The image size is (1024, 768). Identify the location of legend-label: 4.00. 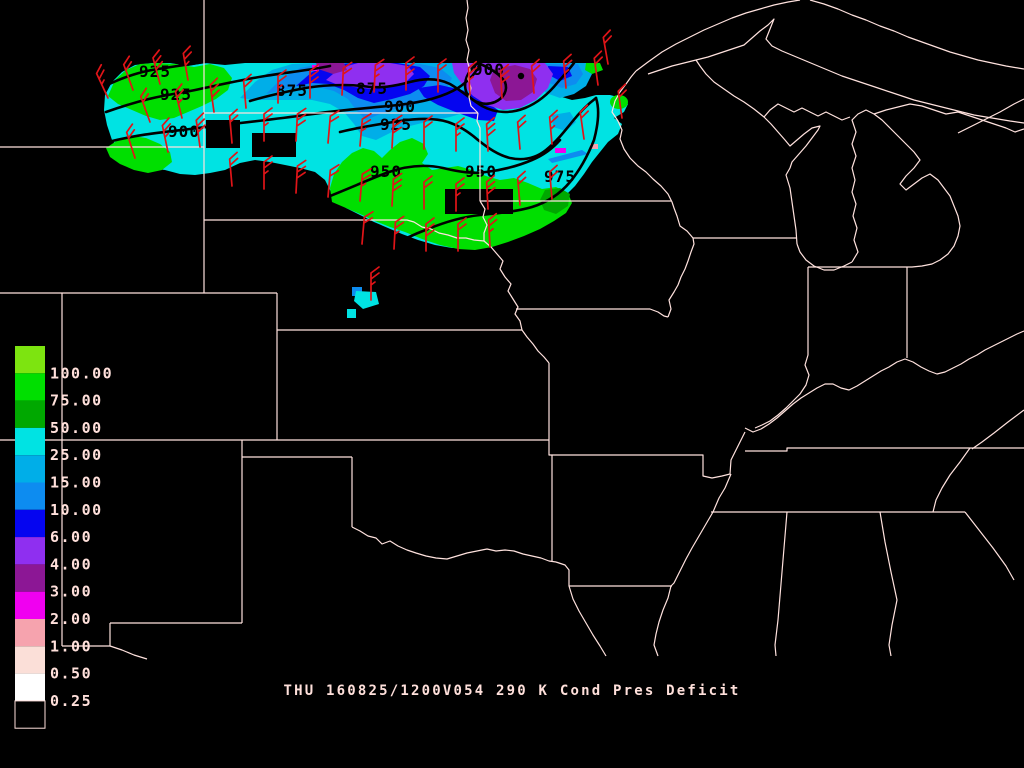
(71, 564).